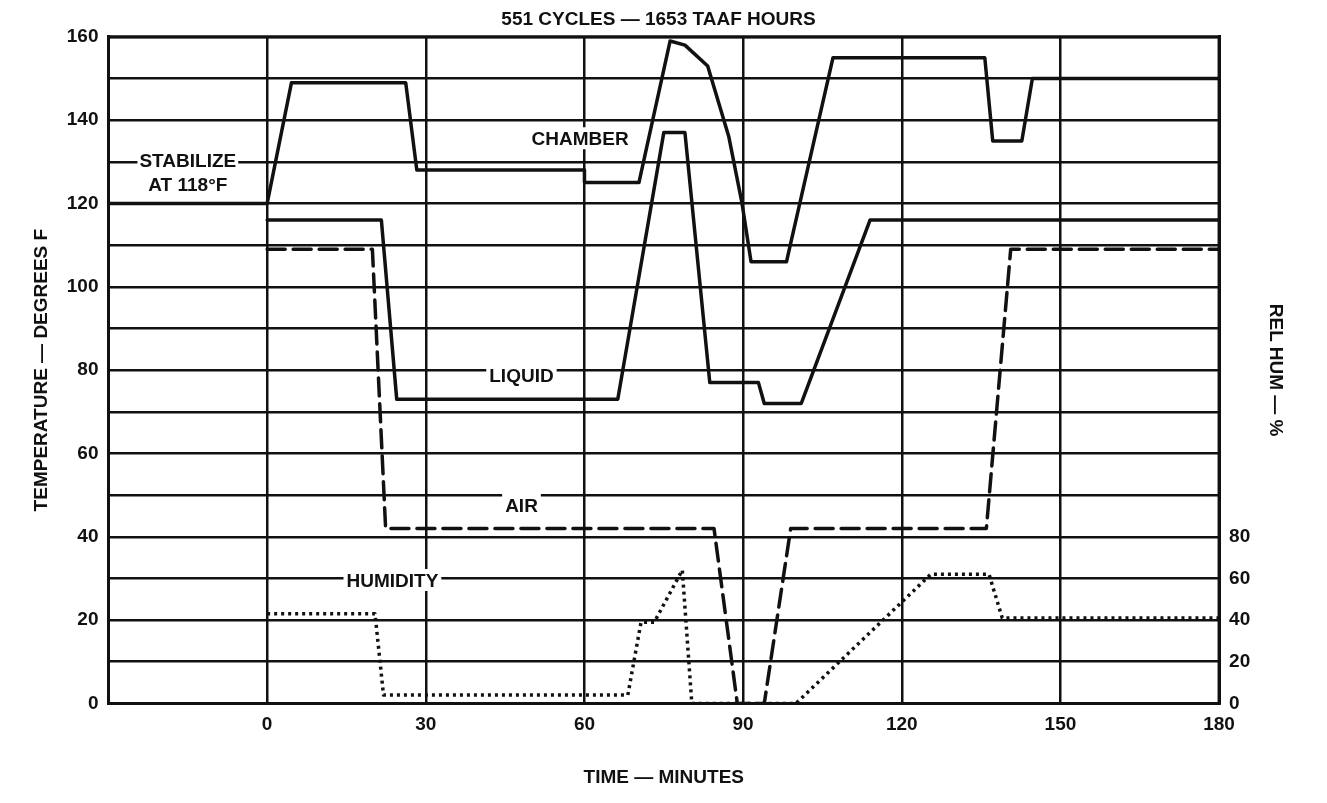  Describe the element at coordinates (82, 36) in the screenshot. I see `y-tick-label: 160` at that location.